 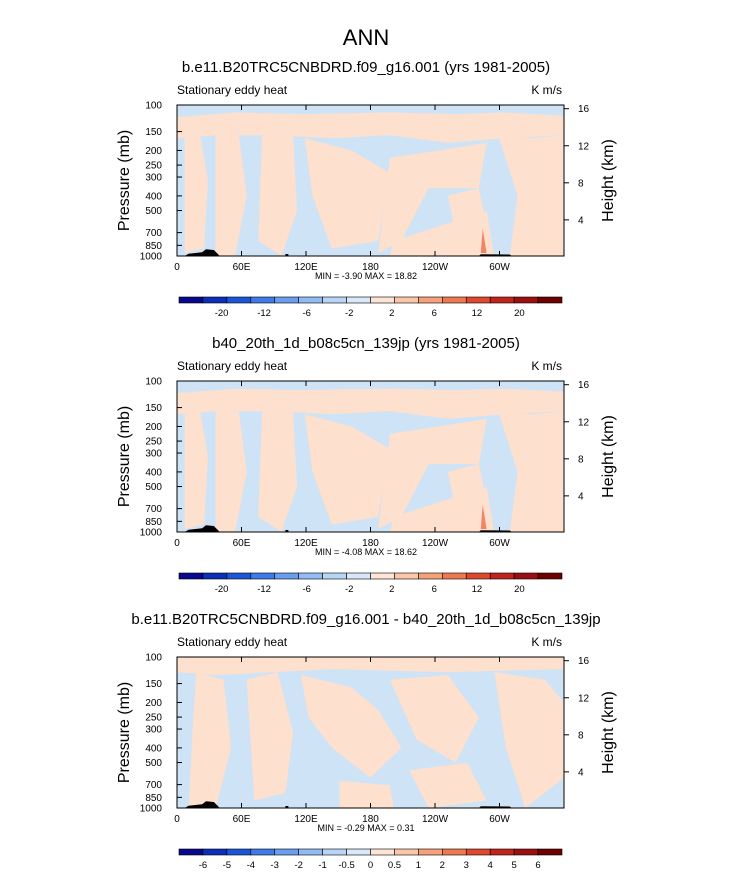 What do you see at coordinates (153, 472) in the screenshot?
I see `y-tick-label: 400` at bounding box center [153, 472].